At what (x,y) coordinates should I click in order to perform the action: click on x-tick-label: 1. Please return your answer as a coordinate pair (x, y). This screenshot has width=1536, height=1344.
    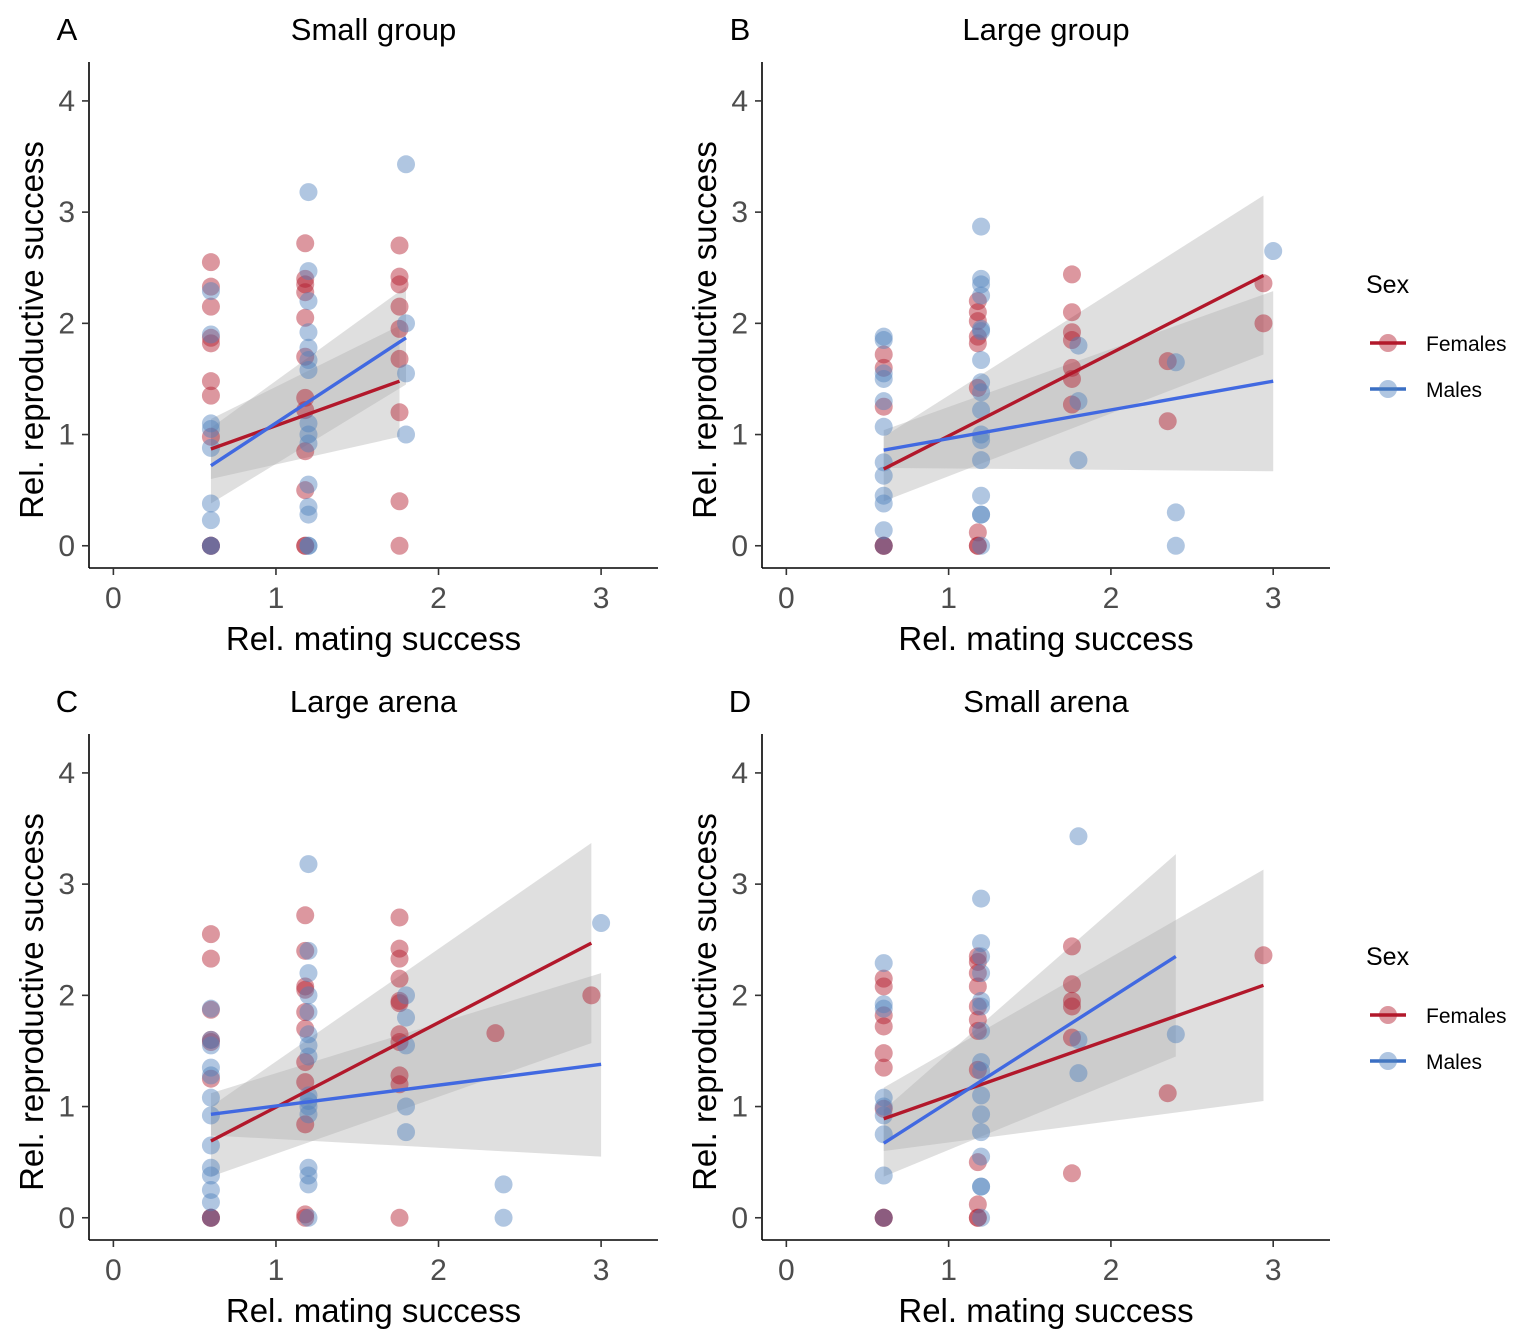
    Looking at the image, I should click on (948, 1270).